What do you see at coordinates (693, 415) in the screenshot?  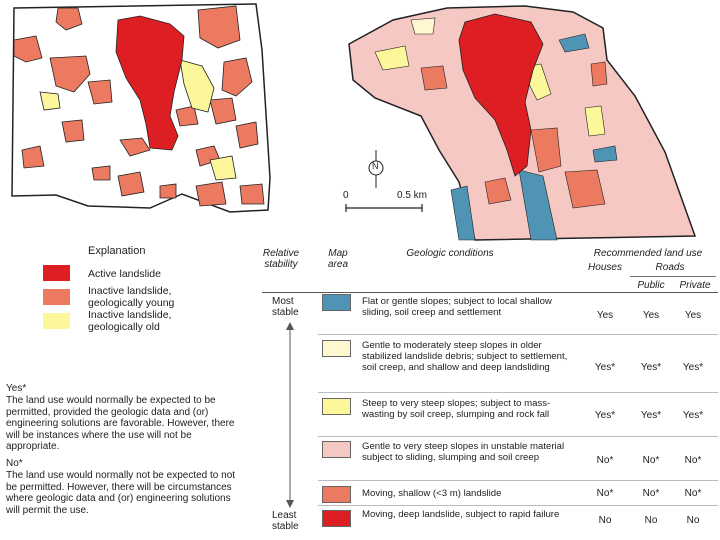 I see `private-value-3: Yes*` at bounding box center [693, 415].